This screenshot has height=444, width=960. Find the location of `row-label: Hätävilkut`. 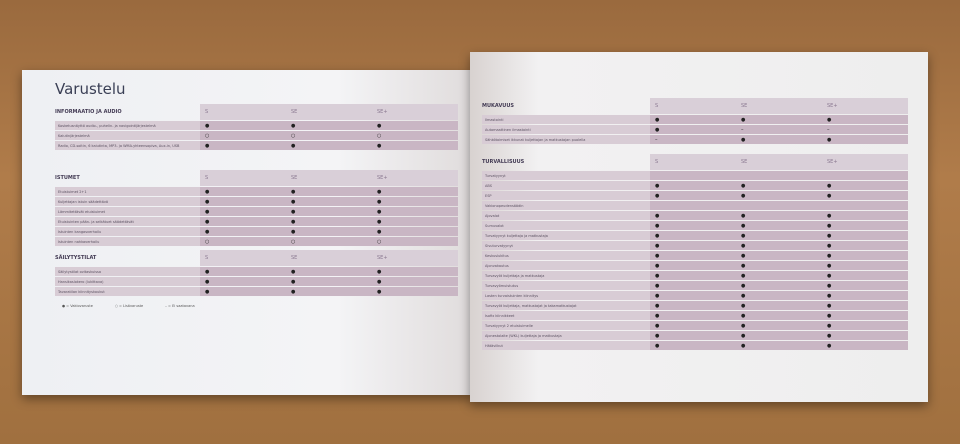

row-label: Hätävilkut is located at coordinates (566, 345).